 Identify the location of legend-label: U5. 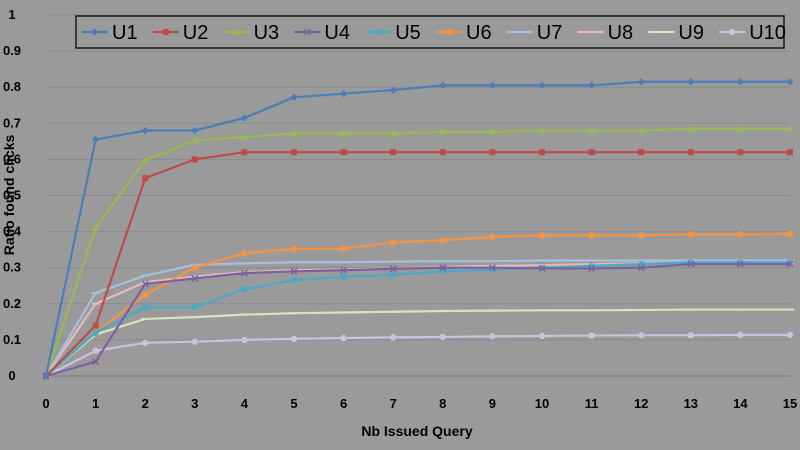
(408, 33).